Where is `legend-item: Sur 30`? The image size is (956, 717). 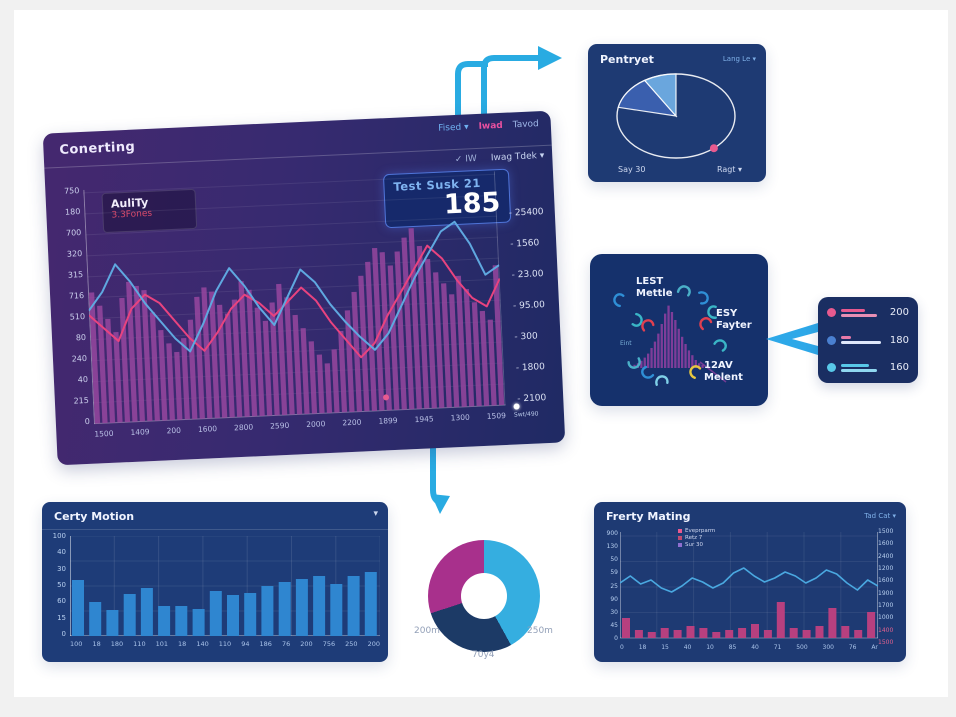 legend-item: Sur 30 is located at coordinates (696, 545).